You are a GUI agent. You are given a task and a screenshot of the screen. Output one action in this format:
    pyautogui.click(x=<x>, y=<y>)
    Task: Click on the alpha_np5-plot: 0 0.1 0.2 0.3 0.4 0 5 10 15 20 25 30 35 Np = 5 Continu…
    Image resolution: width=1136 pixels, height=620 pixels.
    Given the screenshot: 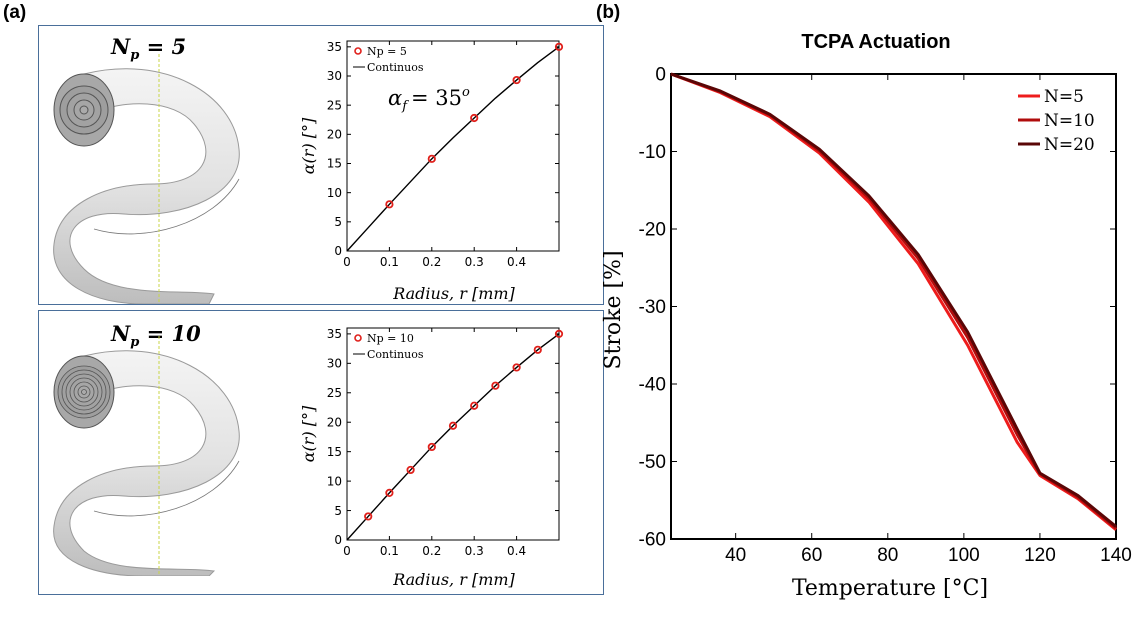 What is the action you would take?
    pyautogui.click(x=445, y=154)
    